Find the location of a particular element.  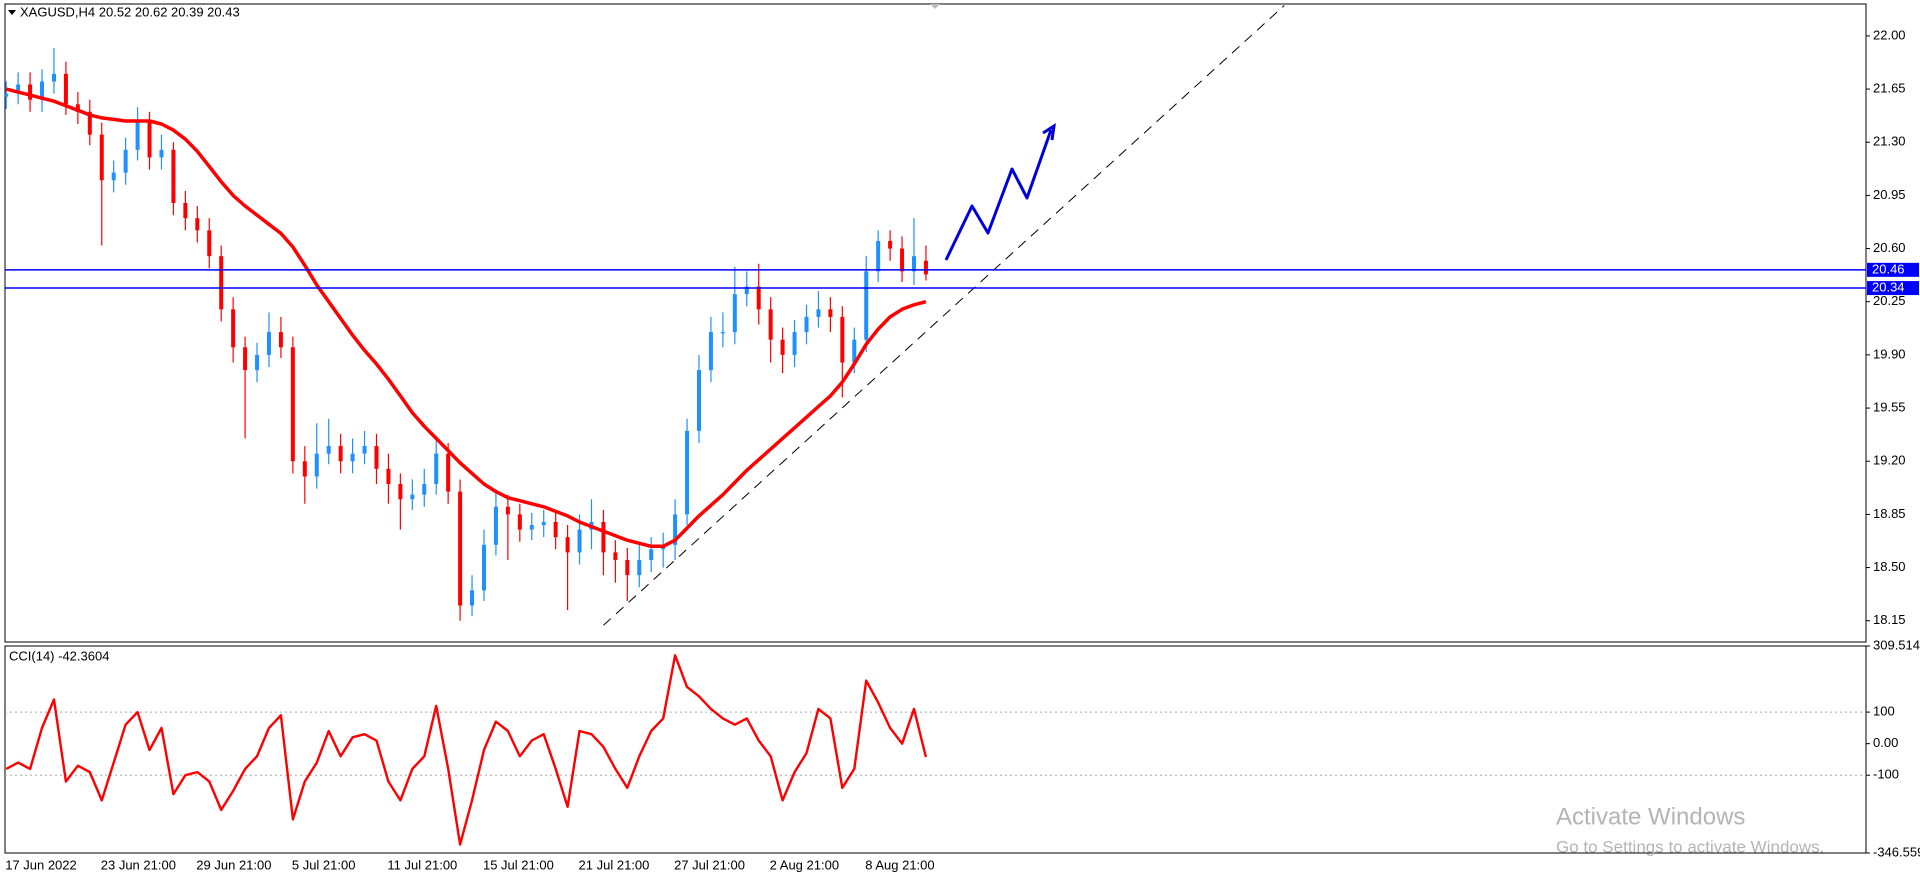

y-tick-label: 18.15 is located at coordinates (1889, 619).